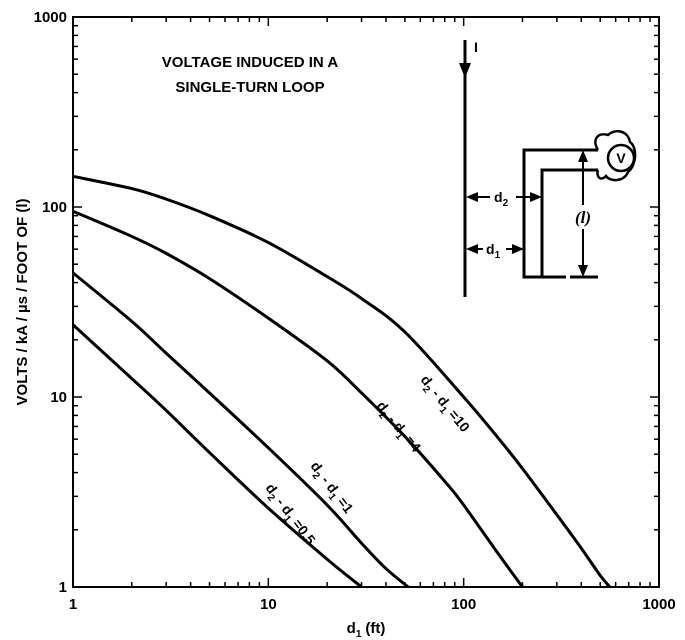  I want to click on l-bottom-arrow, so click(583, 271).